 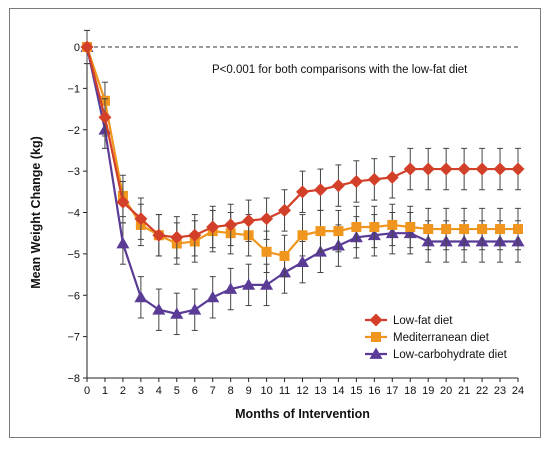 I want to click on legend-item-low-fat-diet: Low-fat diet, so click(x=409, y=320).